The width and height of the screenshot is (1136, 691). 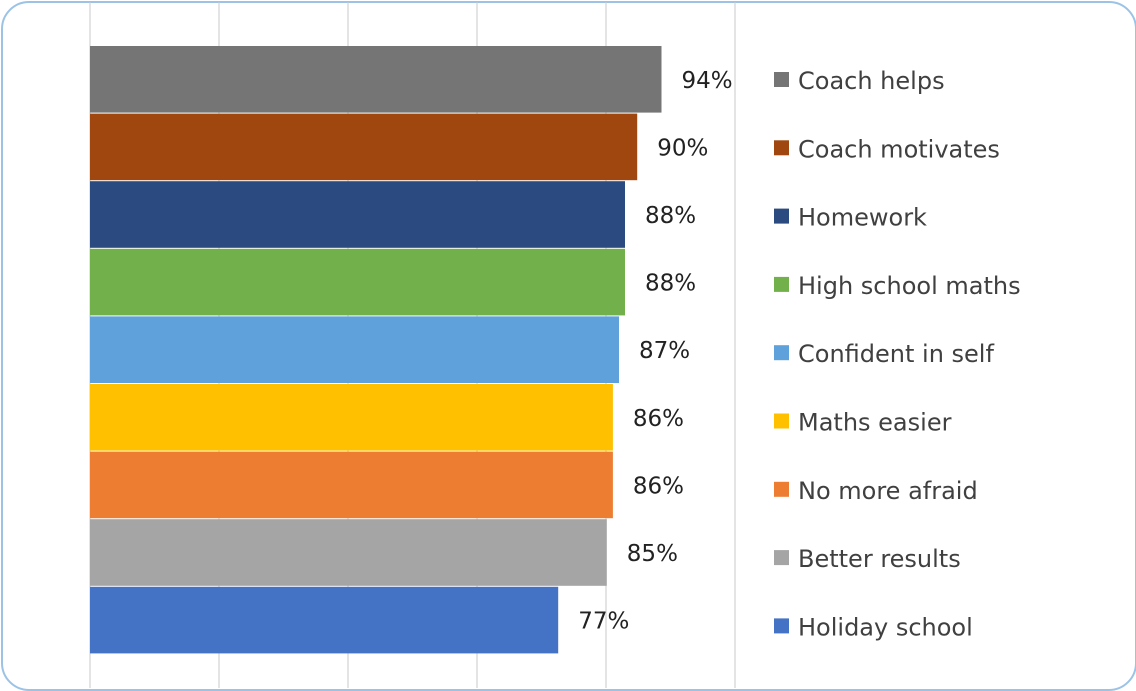 What do you see at coordinates (652, 554) in the screenshot?
I see `data-label-7: 85%` at bounding box center [652, 554].